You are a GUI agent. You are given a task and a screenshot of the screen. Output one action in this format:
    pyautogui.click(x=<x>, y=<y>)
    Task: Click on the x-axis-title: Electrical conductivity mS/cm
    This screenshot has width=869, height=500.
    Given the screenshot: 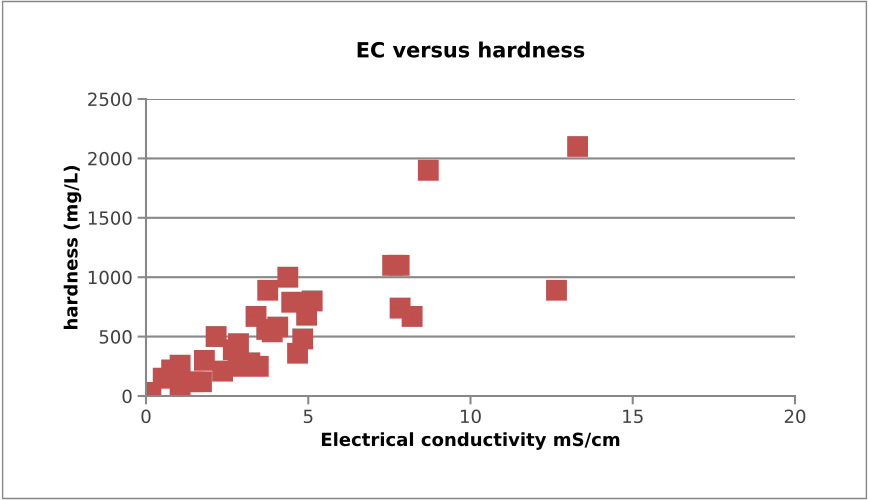 What is the action you would take?
    pyautogui.click(x=471, y=441)
    